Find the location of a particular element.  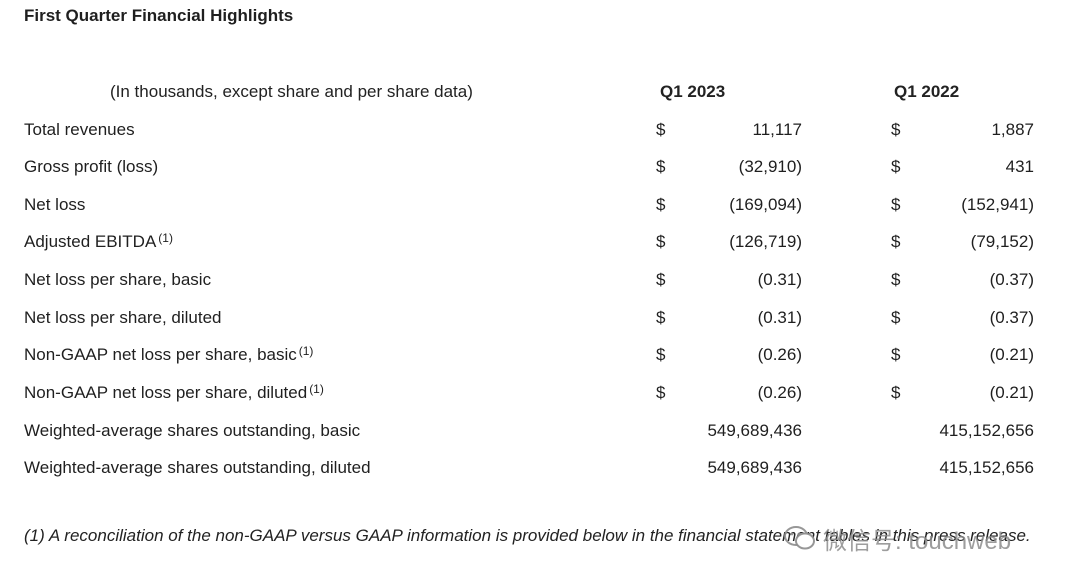

row-label: Non-GAAP net loss per share, diluted (1) is located at coordinates (174, 392).